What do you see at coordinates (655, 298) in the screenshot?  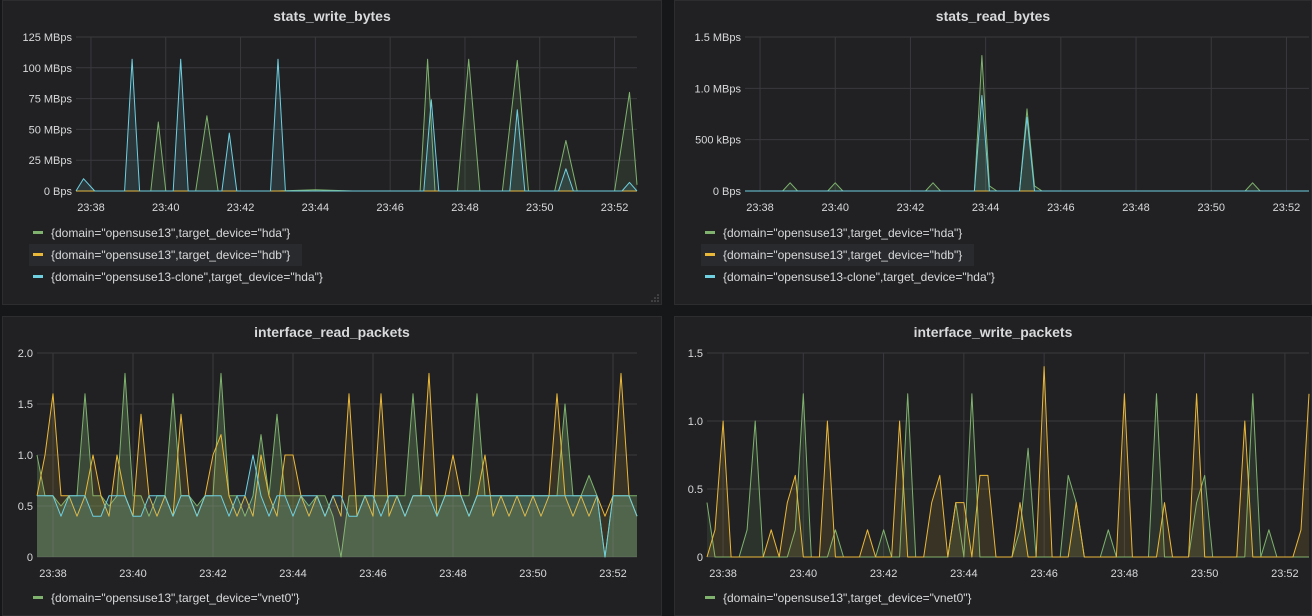 I see `resize-handle-icon` at bounding box center [655, 298].